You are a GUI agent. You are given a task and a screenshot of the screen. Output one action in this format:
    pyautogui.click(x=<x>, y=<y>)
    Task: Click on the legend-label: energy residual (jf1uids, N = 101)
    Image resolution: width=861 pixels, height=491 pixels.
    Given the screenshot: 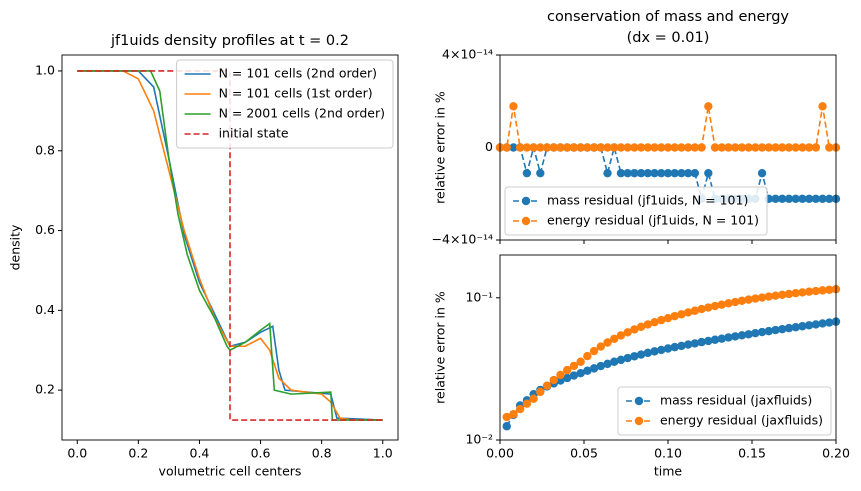 What is the action you would take?
    pyautogui.click(x=653, y=220)
    